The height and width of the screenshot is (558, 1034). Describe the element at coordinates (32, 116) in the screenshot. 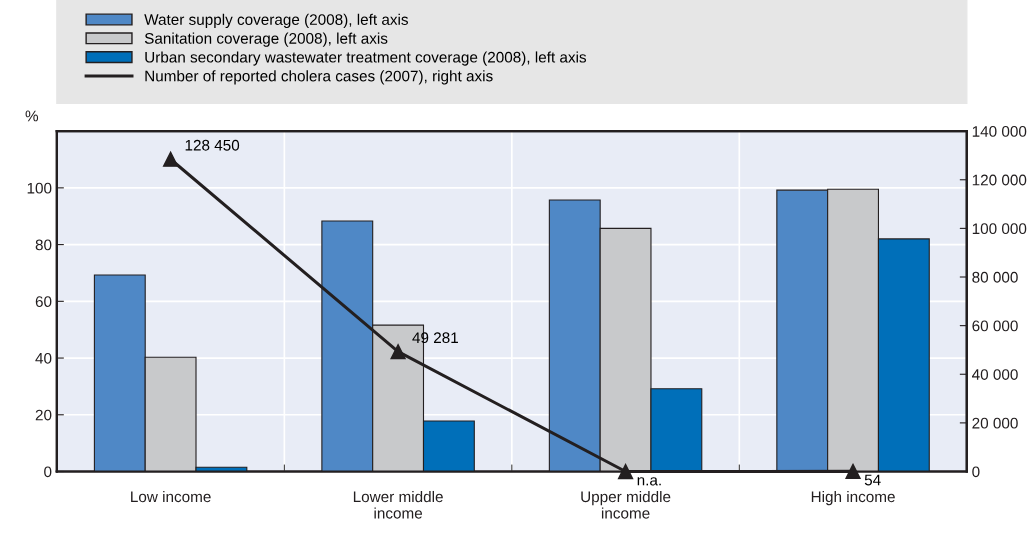

I see `y-axis-title: %` at that location.